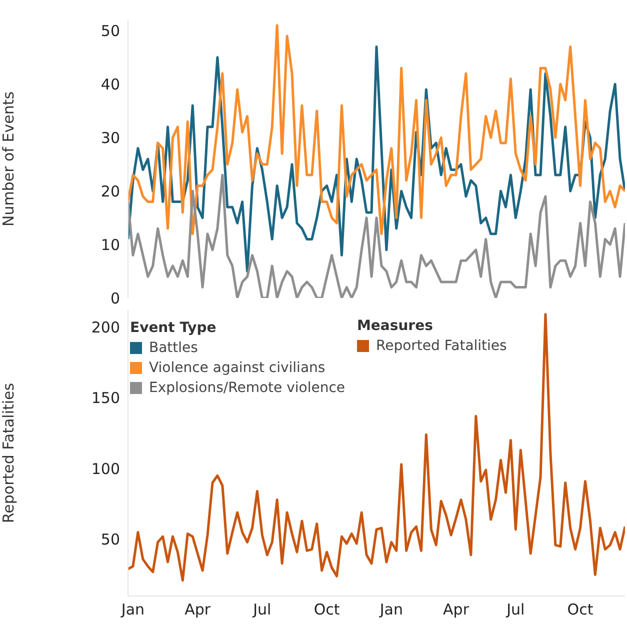 This screenshot has width=627, height=626. Describe the element at coordinates (173, 348) in the screenshot. I see `legend-label: Battles` at that location.